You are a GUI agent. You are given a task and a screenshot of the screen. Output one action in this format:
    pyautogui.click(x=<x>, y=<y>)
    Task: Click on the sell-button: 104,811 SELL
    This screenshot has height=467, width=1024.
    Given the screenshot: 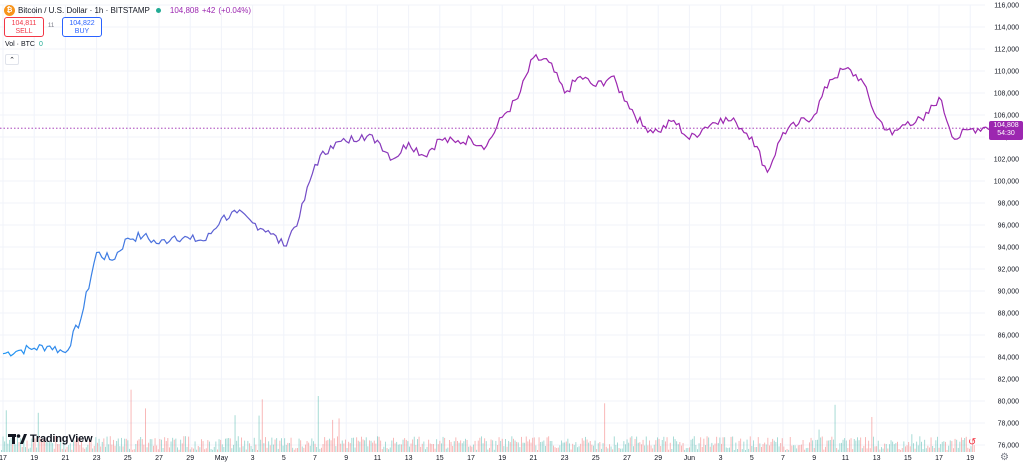 What is the action you would take?
    pyautogui.click(x=24, y=27)
    